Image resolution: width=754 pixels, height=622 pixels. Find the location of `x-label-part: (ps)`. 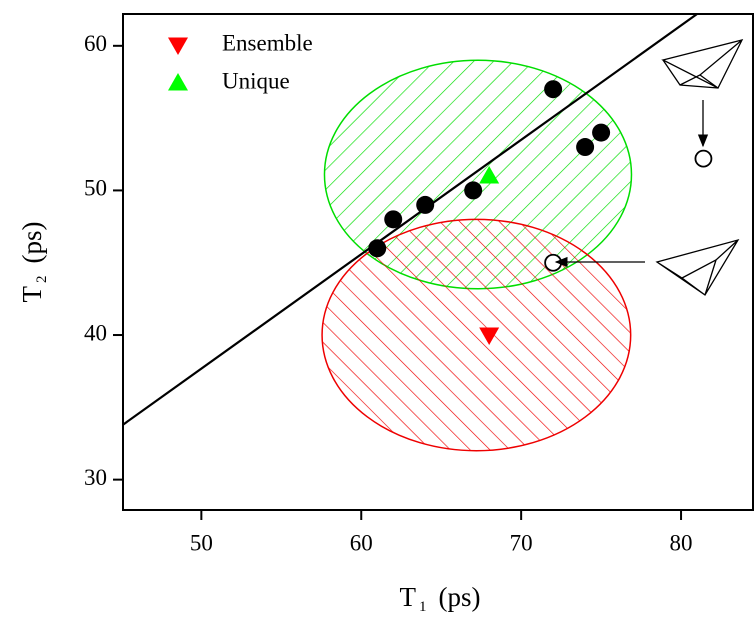

x-label-part: (ps) is located at coordinates (460, 597).